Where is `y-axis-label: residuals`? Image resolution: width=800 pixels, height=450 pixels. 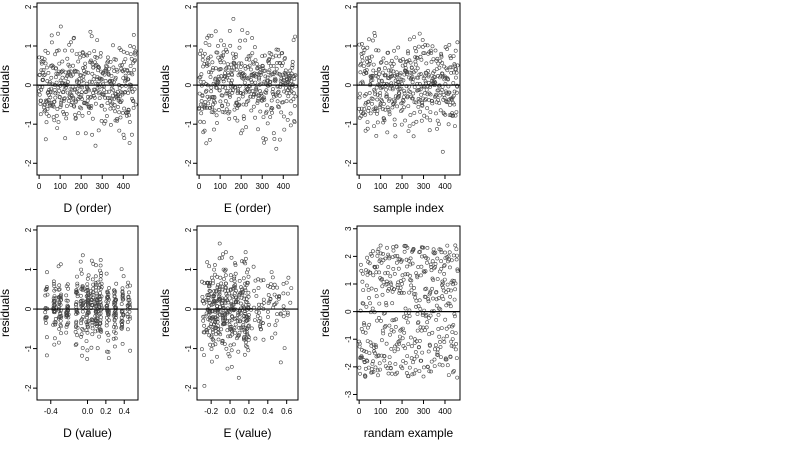
y-axis-label: residuals is located at coordinates (325, 313).